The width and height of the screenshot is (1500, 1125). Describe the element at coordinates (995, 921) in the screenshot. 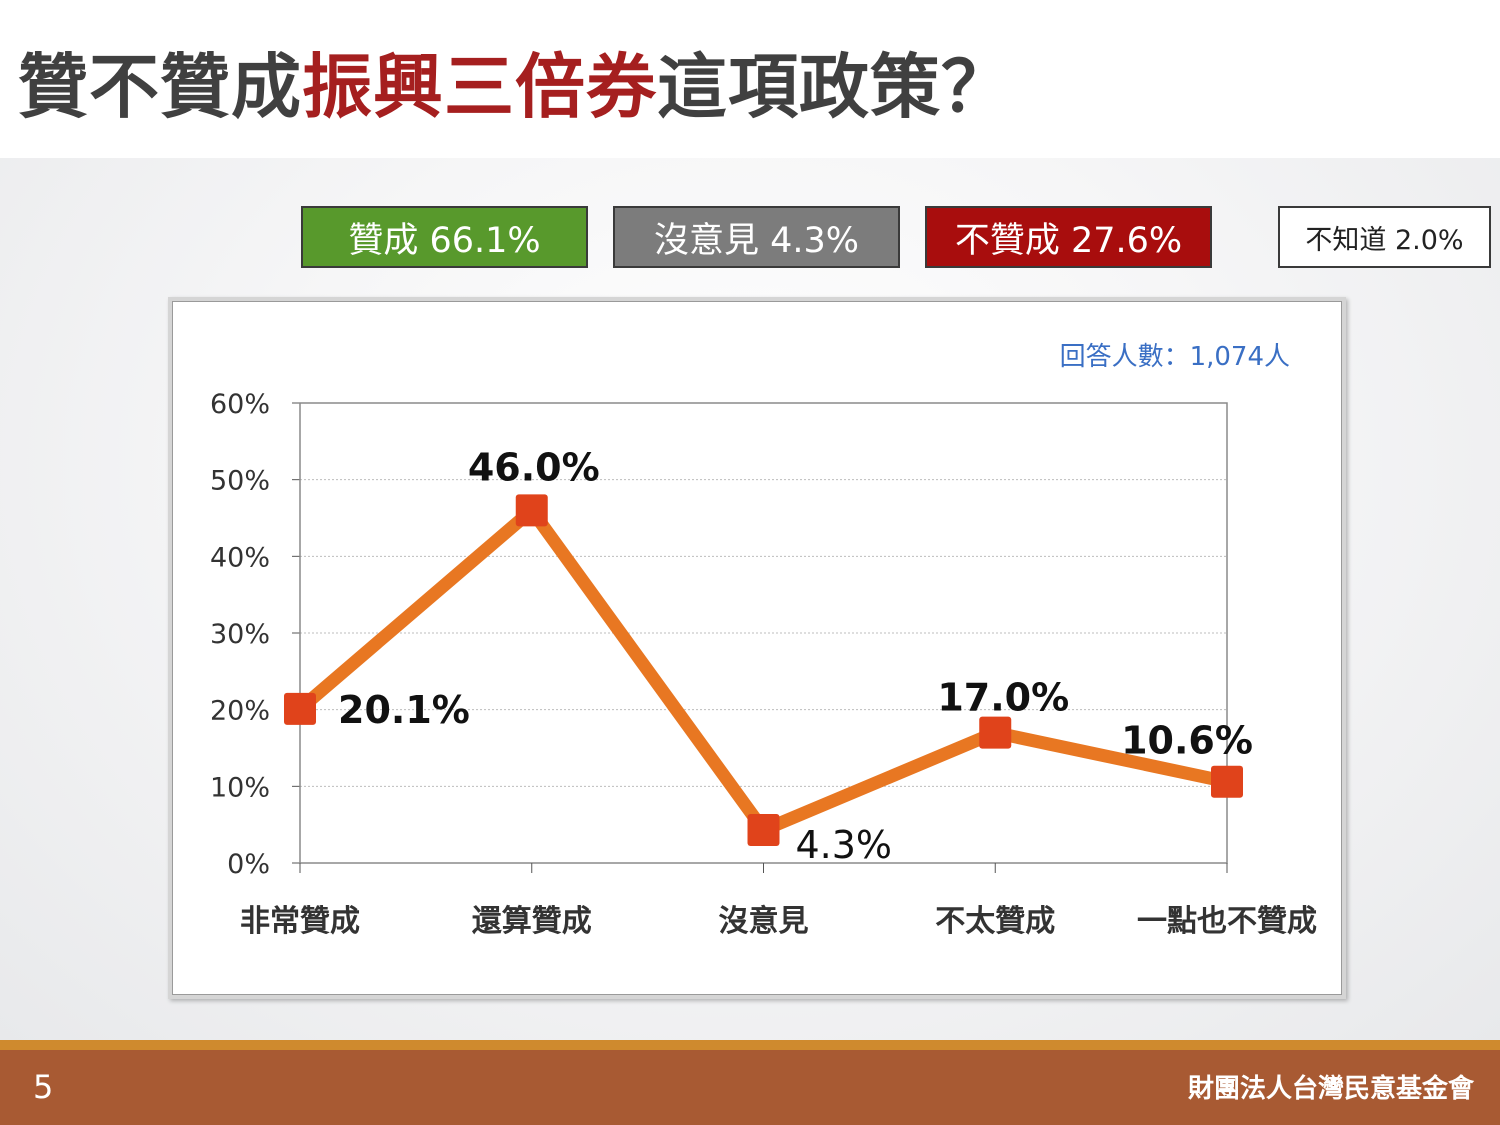

I see `x-category-label: 不太贊成` at that location.